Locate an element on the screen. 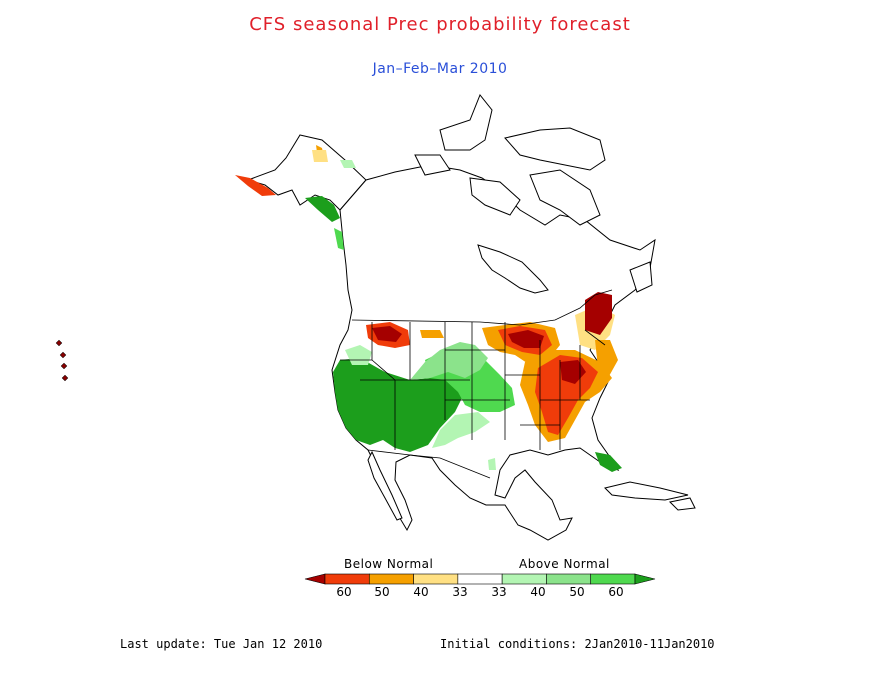 The width and height of the screenshot is (880, 680). above-normal-tx-spot is located at coordinates (492, 464).